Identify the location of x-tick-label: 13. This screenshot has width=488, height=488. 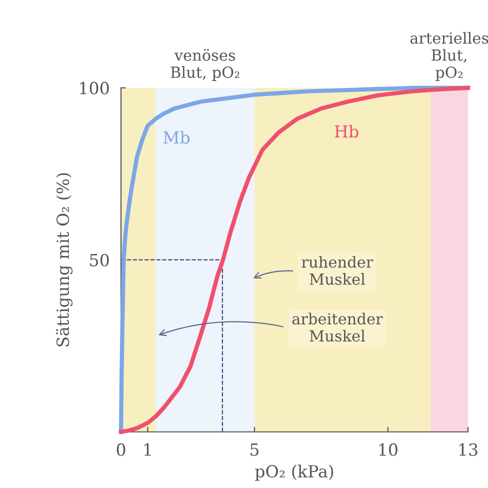
(468, 449).